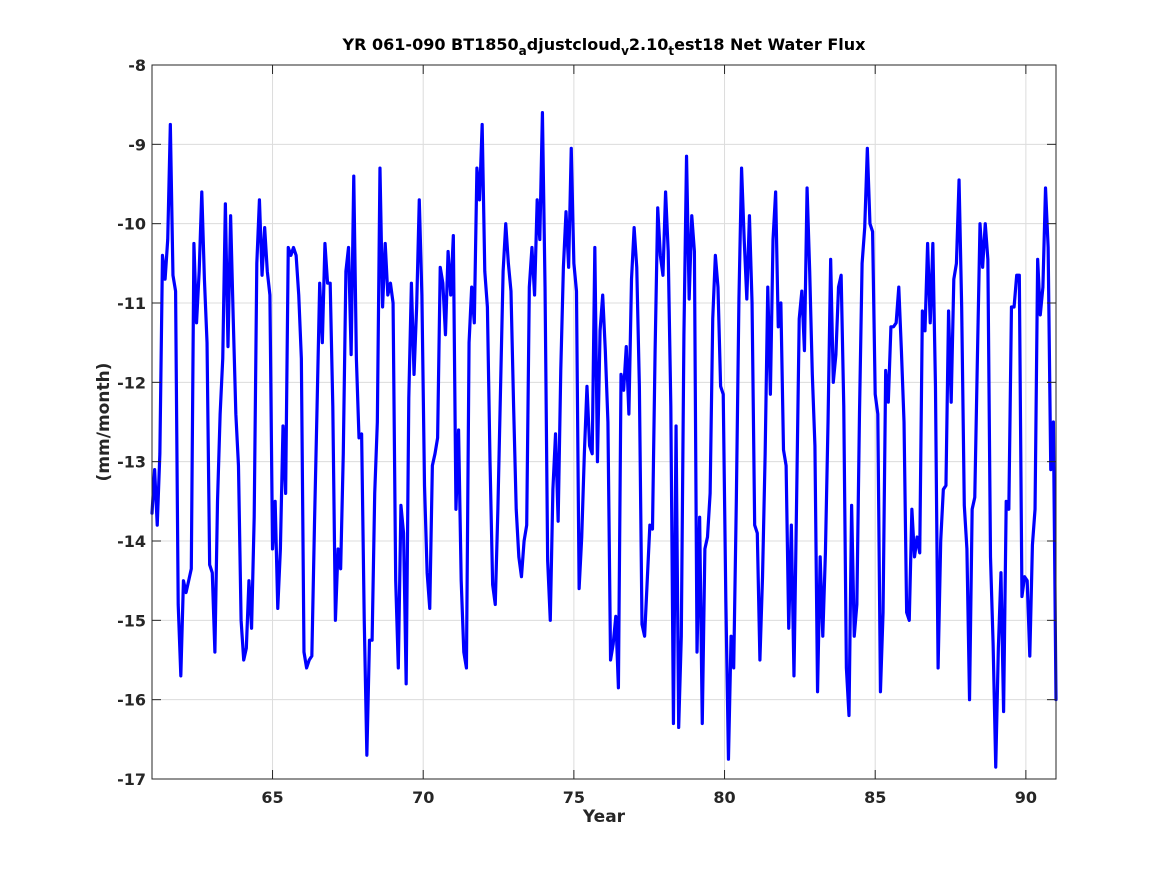  What do you see at coordinates (131, 382) in the screenshot?
I see `y-tick-label: -12` at bounding box center [131, 382].